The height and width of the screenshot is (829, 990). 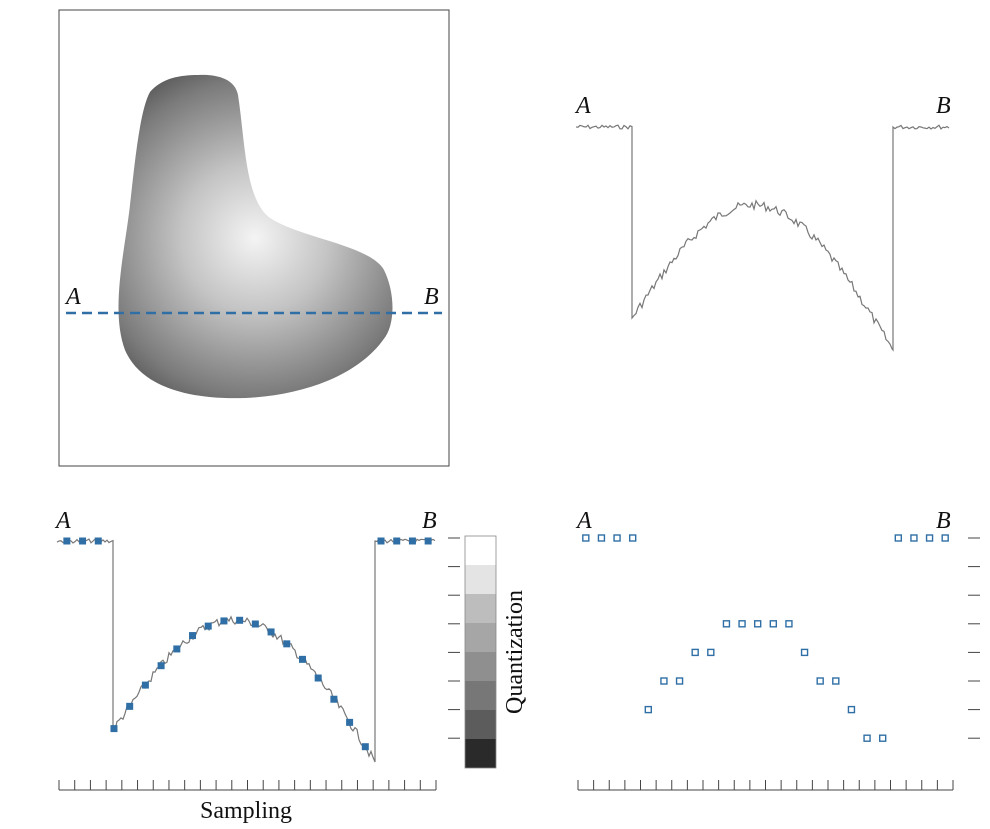 What do you see at coordinates (246, 811) in the screenshot?
I see `sampling-caption: Sampling` at bounding box center [246, 811].